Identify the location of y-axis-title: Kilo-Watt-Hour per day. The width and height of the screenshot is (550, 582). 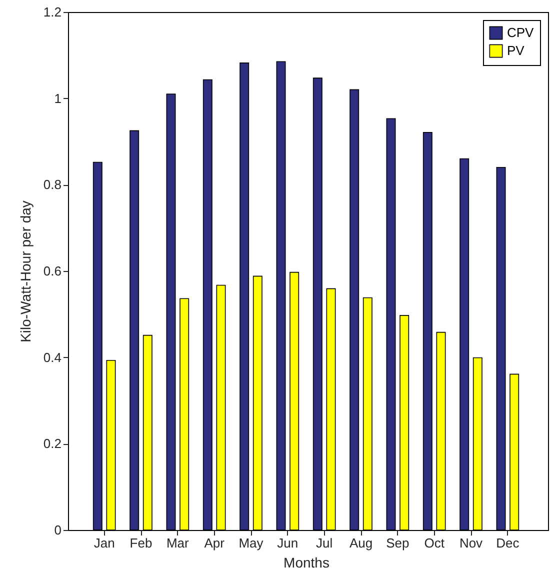
(25, 271).